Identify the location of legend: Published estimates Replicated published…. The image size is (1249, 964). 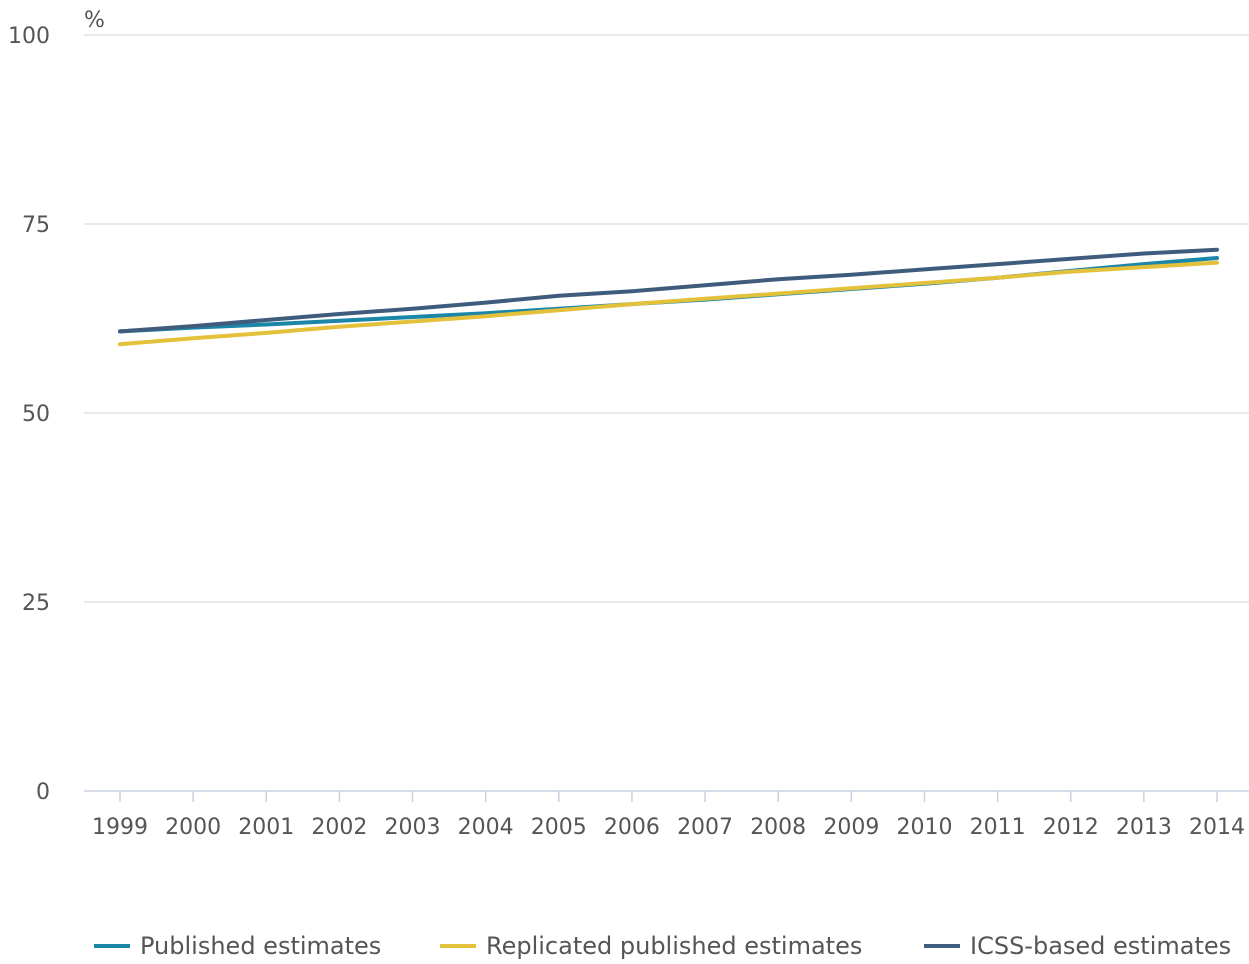
(624, 946).